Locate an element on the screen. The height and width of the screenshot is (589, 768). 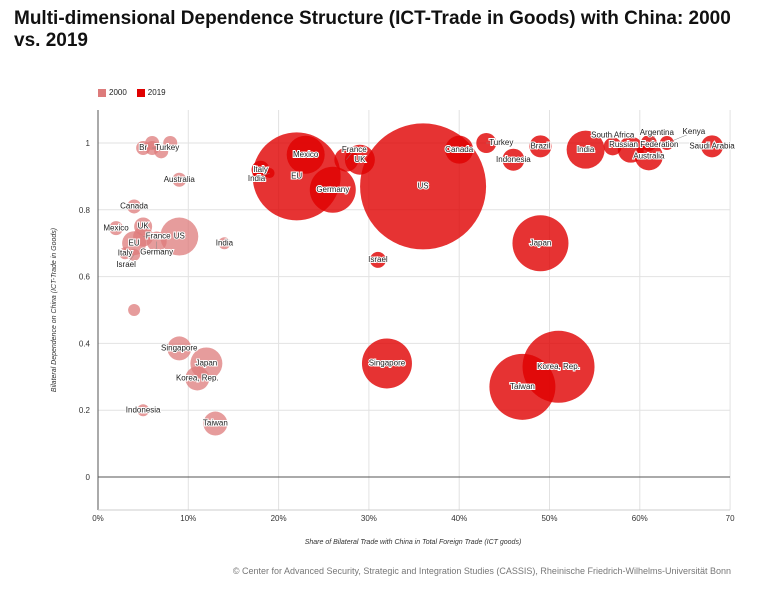
bubble-2019-saudi-arabia is located at coordinates (712, 146).